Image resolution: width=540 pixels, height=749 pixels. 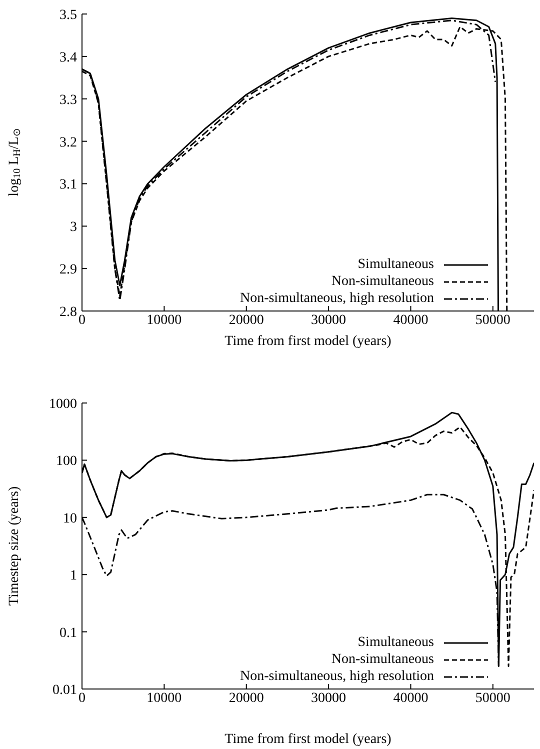 I want to click on y-tick-label: 100, so click(x=66, y=462).